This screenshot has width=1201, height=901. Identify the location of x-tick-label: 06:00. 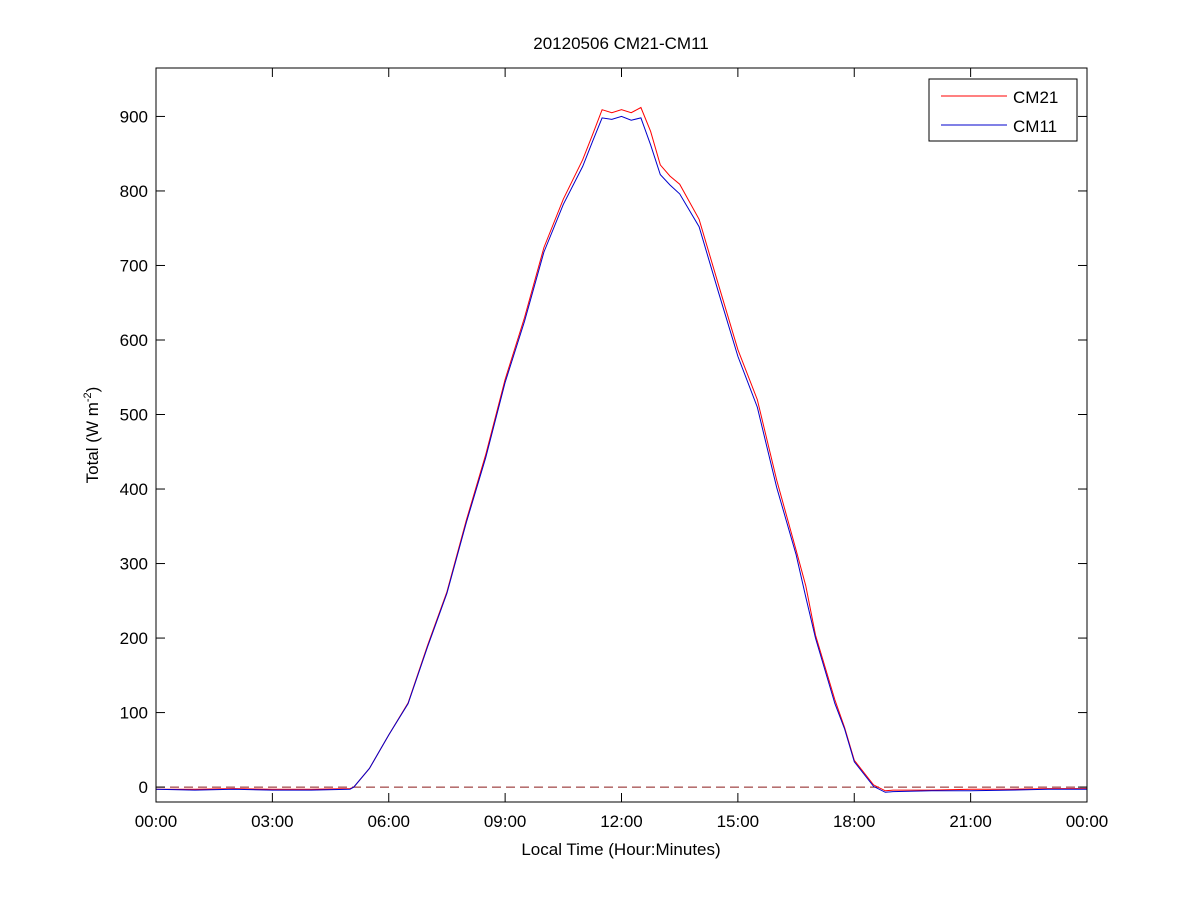
(388, 821).